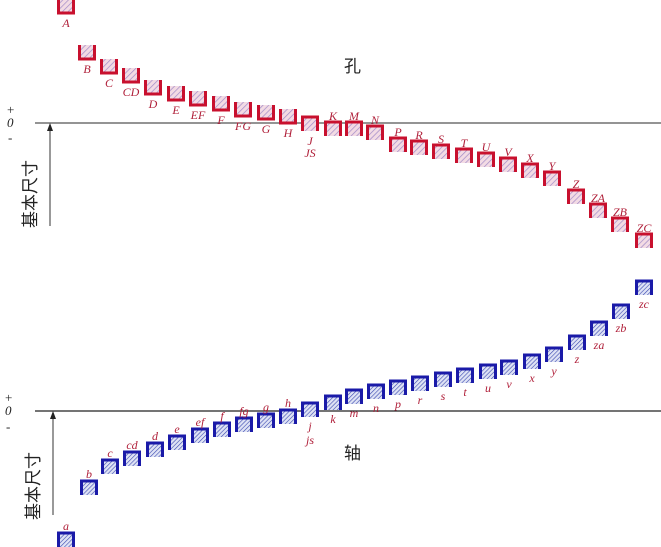  I want to click on hole-label-M: M, so click(354, 116).